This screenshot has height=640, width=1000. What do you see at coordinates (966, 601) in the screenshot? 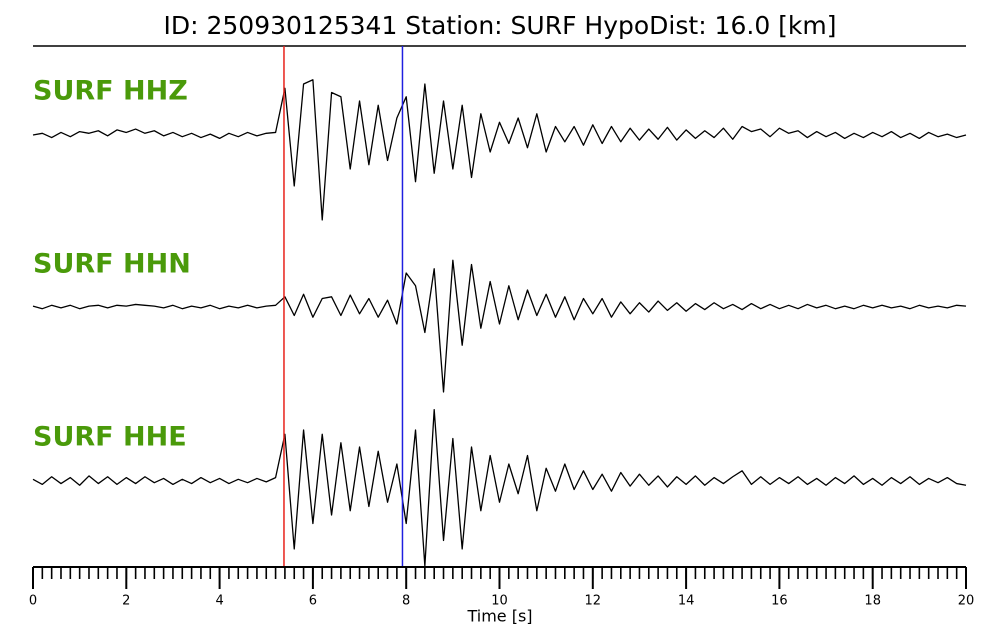
I see `x-tick-label: 20` at bounding box center [966, 601].